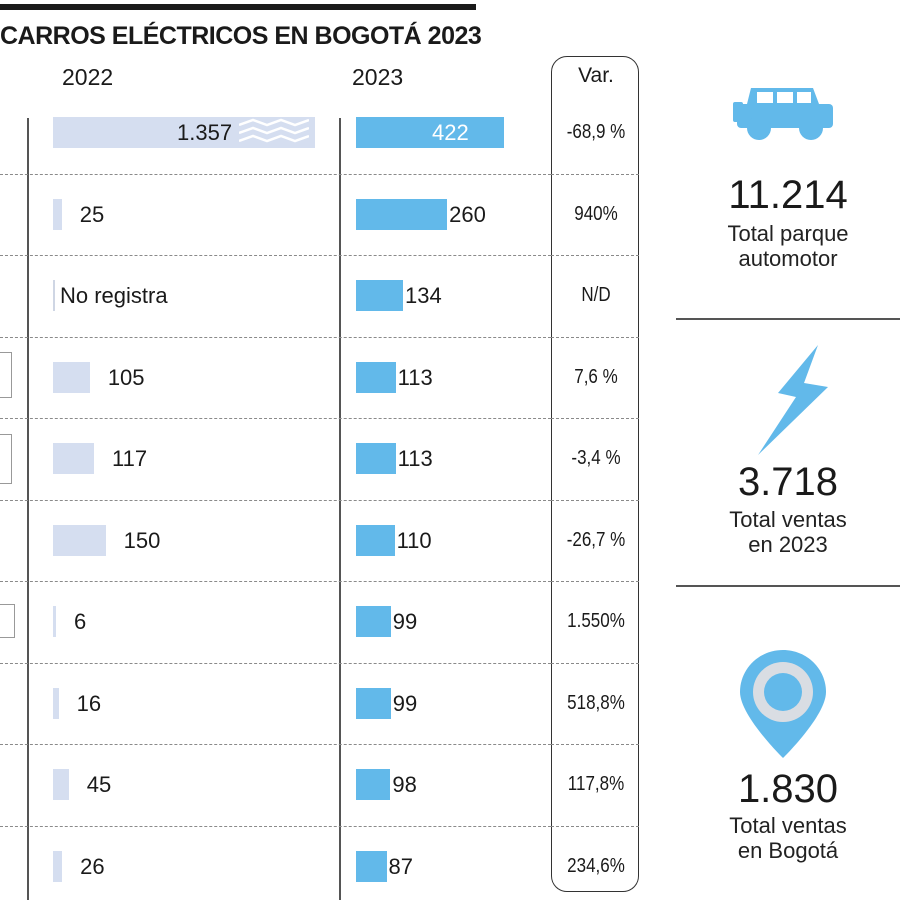 The image size is (900, 900). I want to click on variation-value: 1.550%, so click(596, 621).